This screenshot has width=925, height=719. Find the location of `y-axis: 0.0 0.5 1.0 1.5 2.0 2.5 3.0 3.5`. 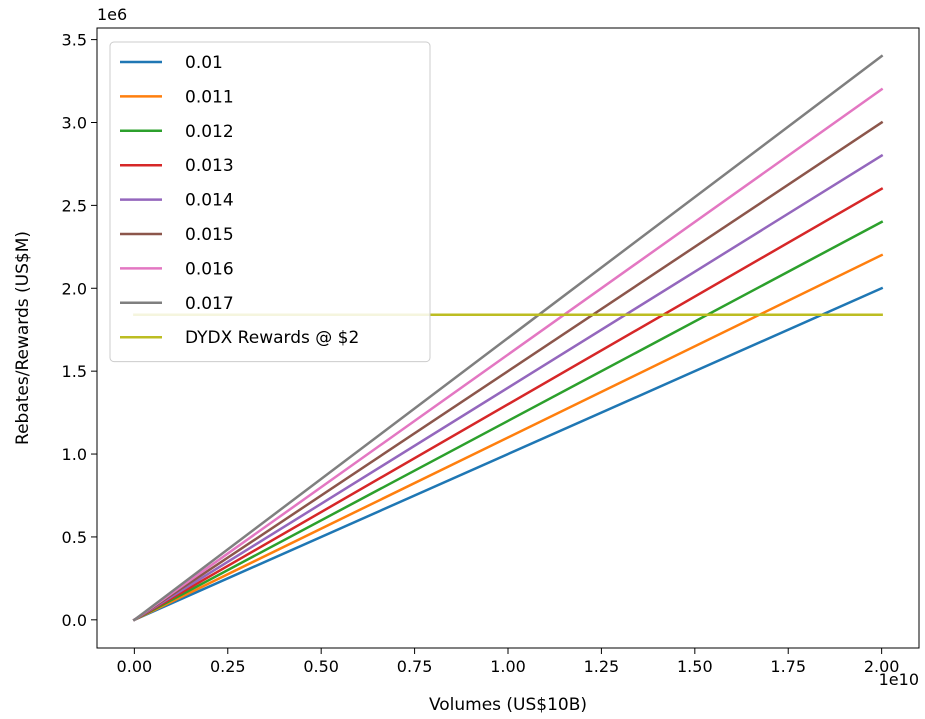

y-axis: 0.0 0.5 1.0 1.5 2.0 2.5 3.0 3.5 is located at coordinates (79, 330).